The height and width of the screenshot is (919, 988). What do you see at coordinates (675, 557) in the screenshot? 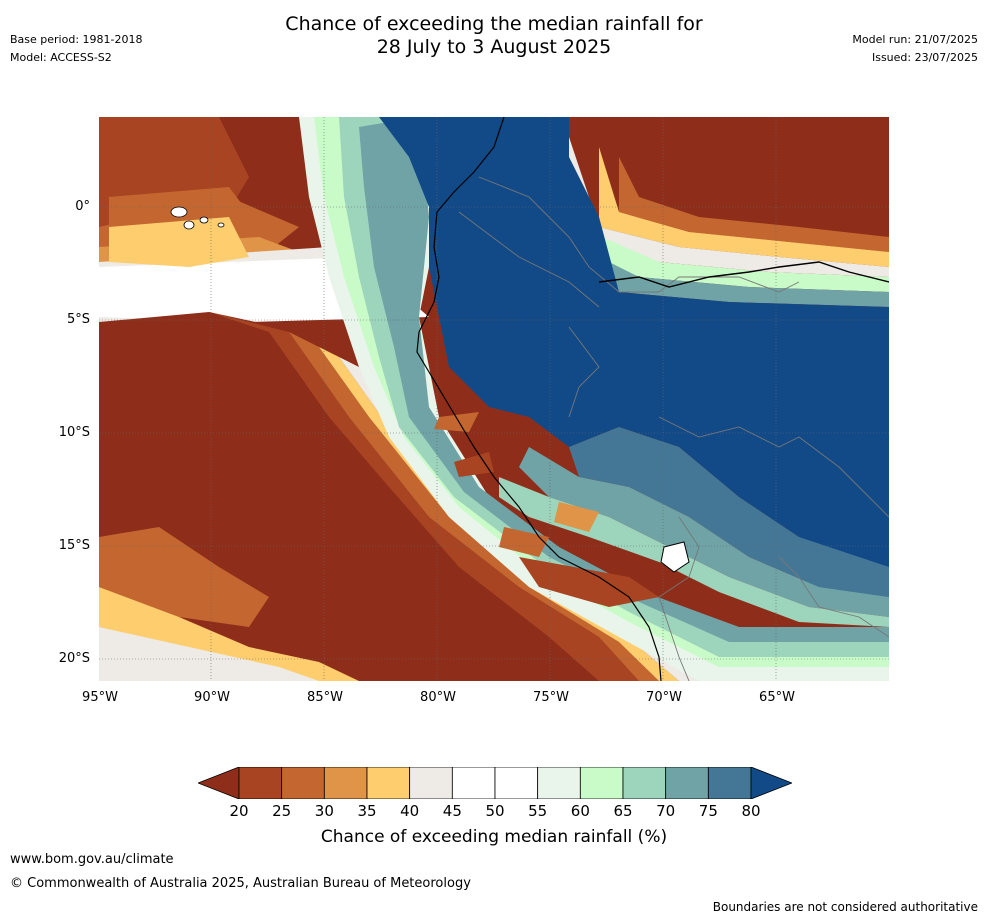
I see `lake-titicaca` at bounding box center [675, 557].